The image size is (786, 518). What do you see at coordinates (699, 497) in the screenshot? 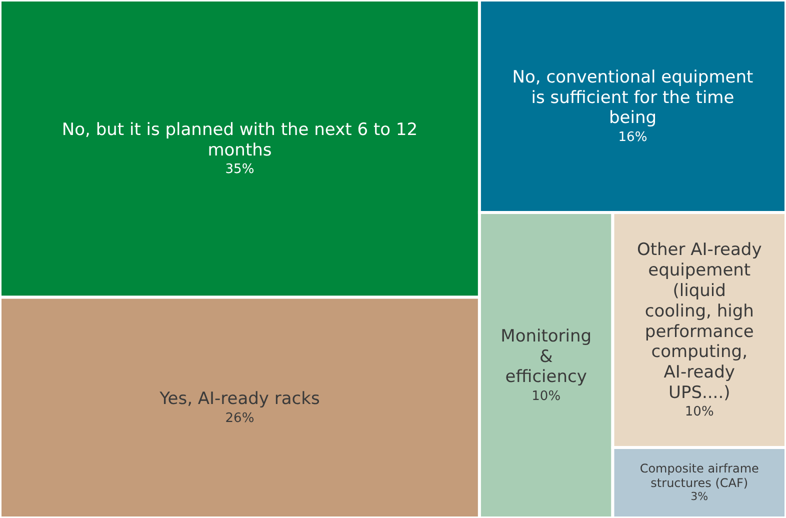
I see `data-label: 3%` at bounding box center [699, 497].